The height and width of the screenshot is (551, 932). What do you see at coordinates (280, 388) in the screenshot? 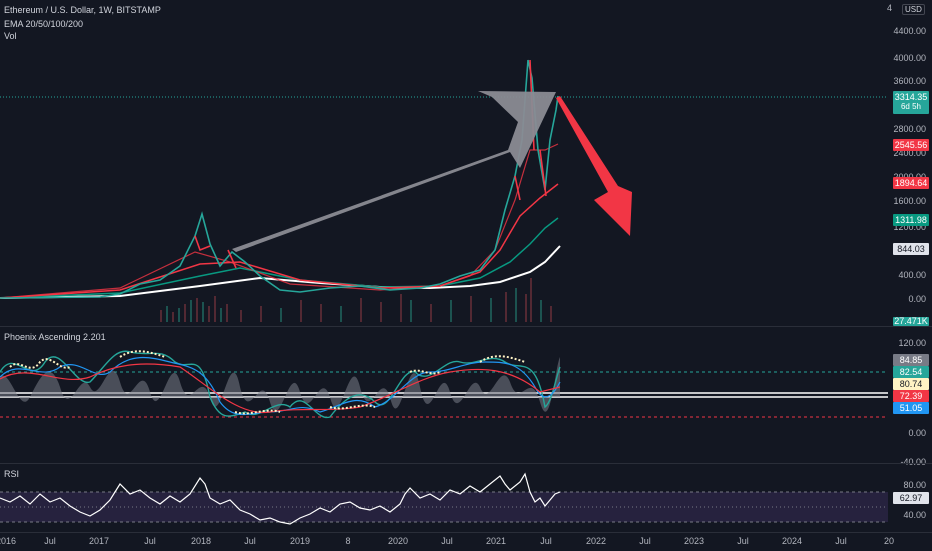
I see `oscillator-signal-line` at bounding box center [280, 388].